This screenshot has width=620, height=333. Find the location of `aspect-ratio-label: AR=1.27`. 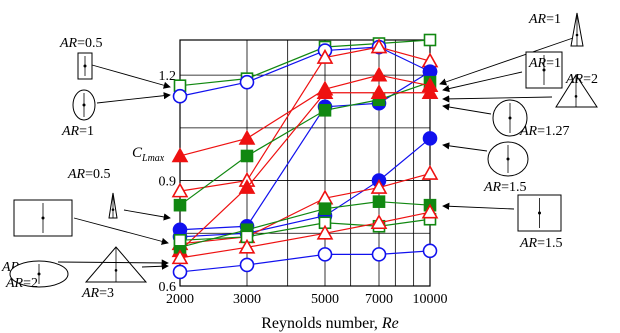

aspect-ratio-label: AR=1.27 is located at coordinates (544, 131).